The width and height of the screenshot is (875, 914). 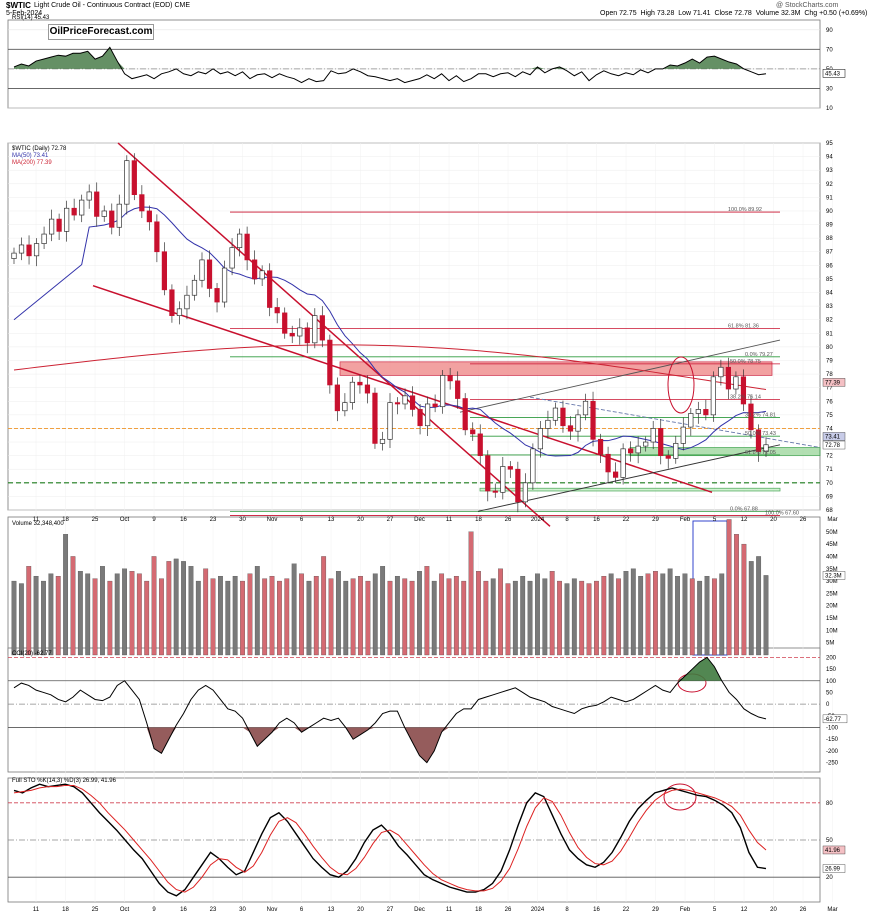 I want to click on stochastic-k-line, so click(x=390, y=840).